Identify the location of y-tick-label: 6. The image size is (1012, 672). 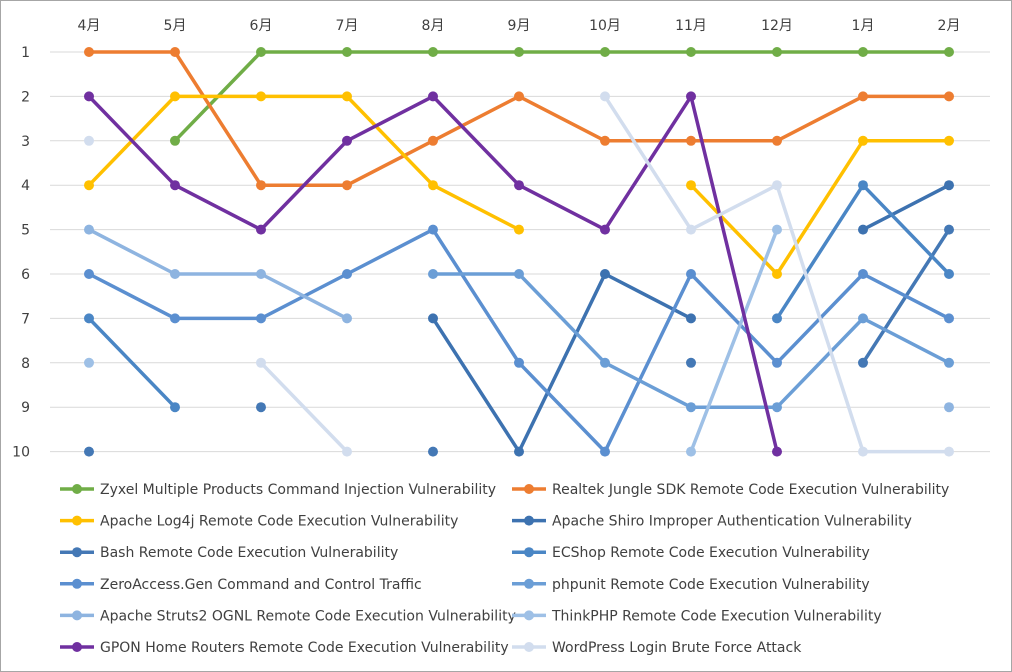
(25, 275).